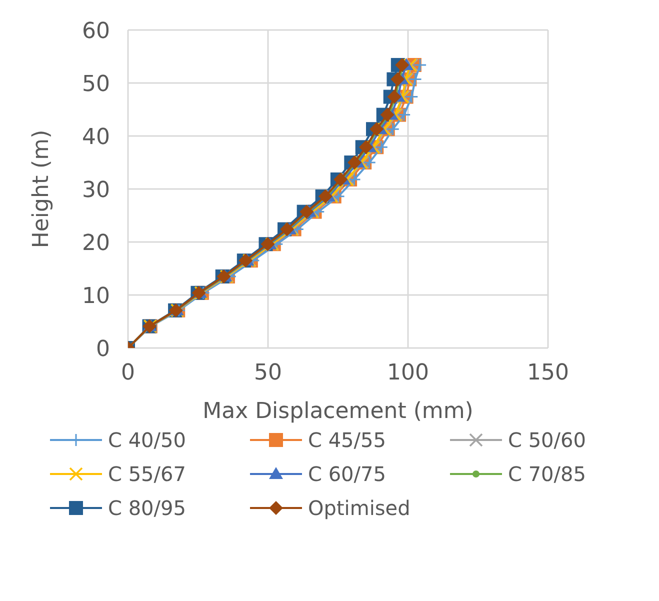 Image resolution: width=659 pixels, height=601 pixels. Describe the element at coordinates (268, 373) in the screenshot. I see `x-tick-label: 50` at that location.